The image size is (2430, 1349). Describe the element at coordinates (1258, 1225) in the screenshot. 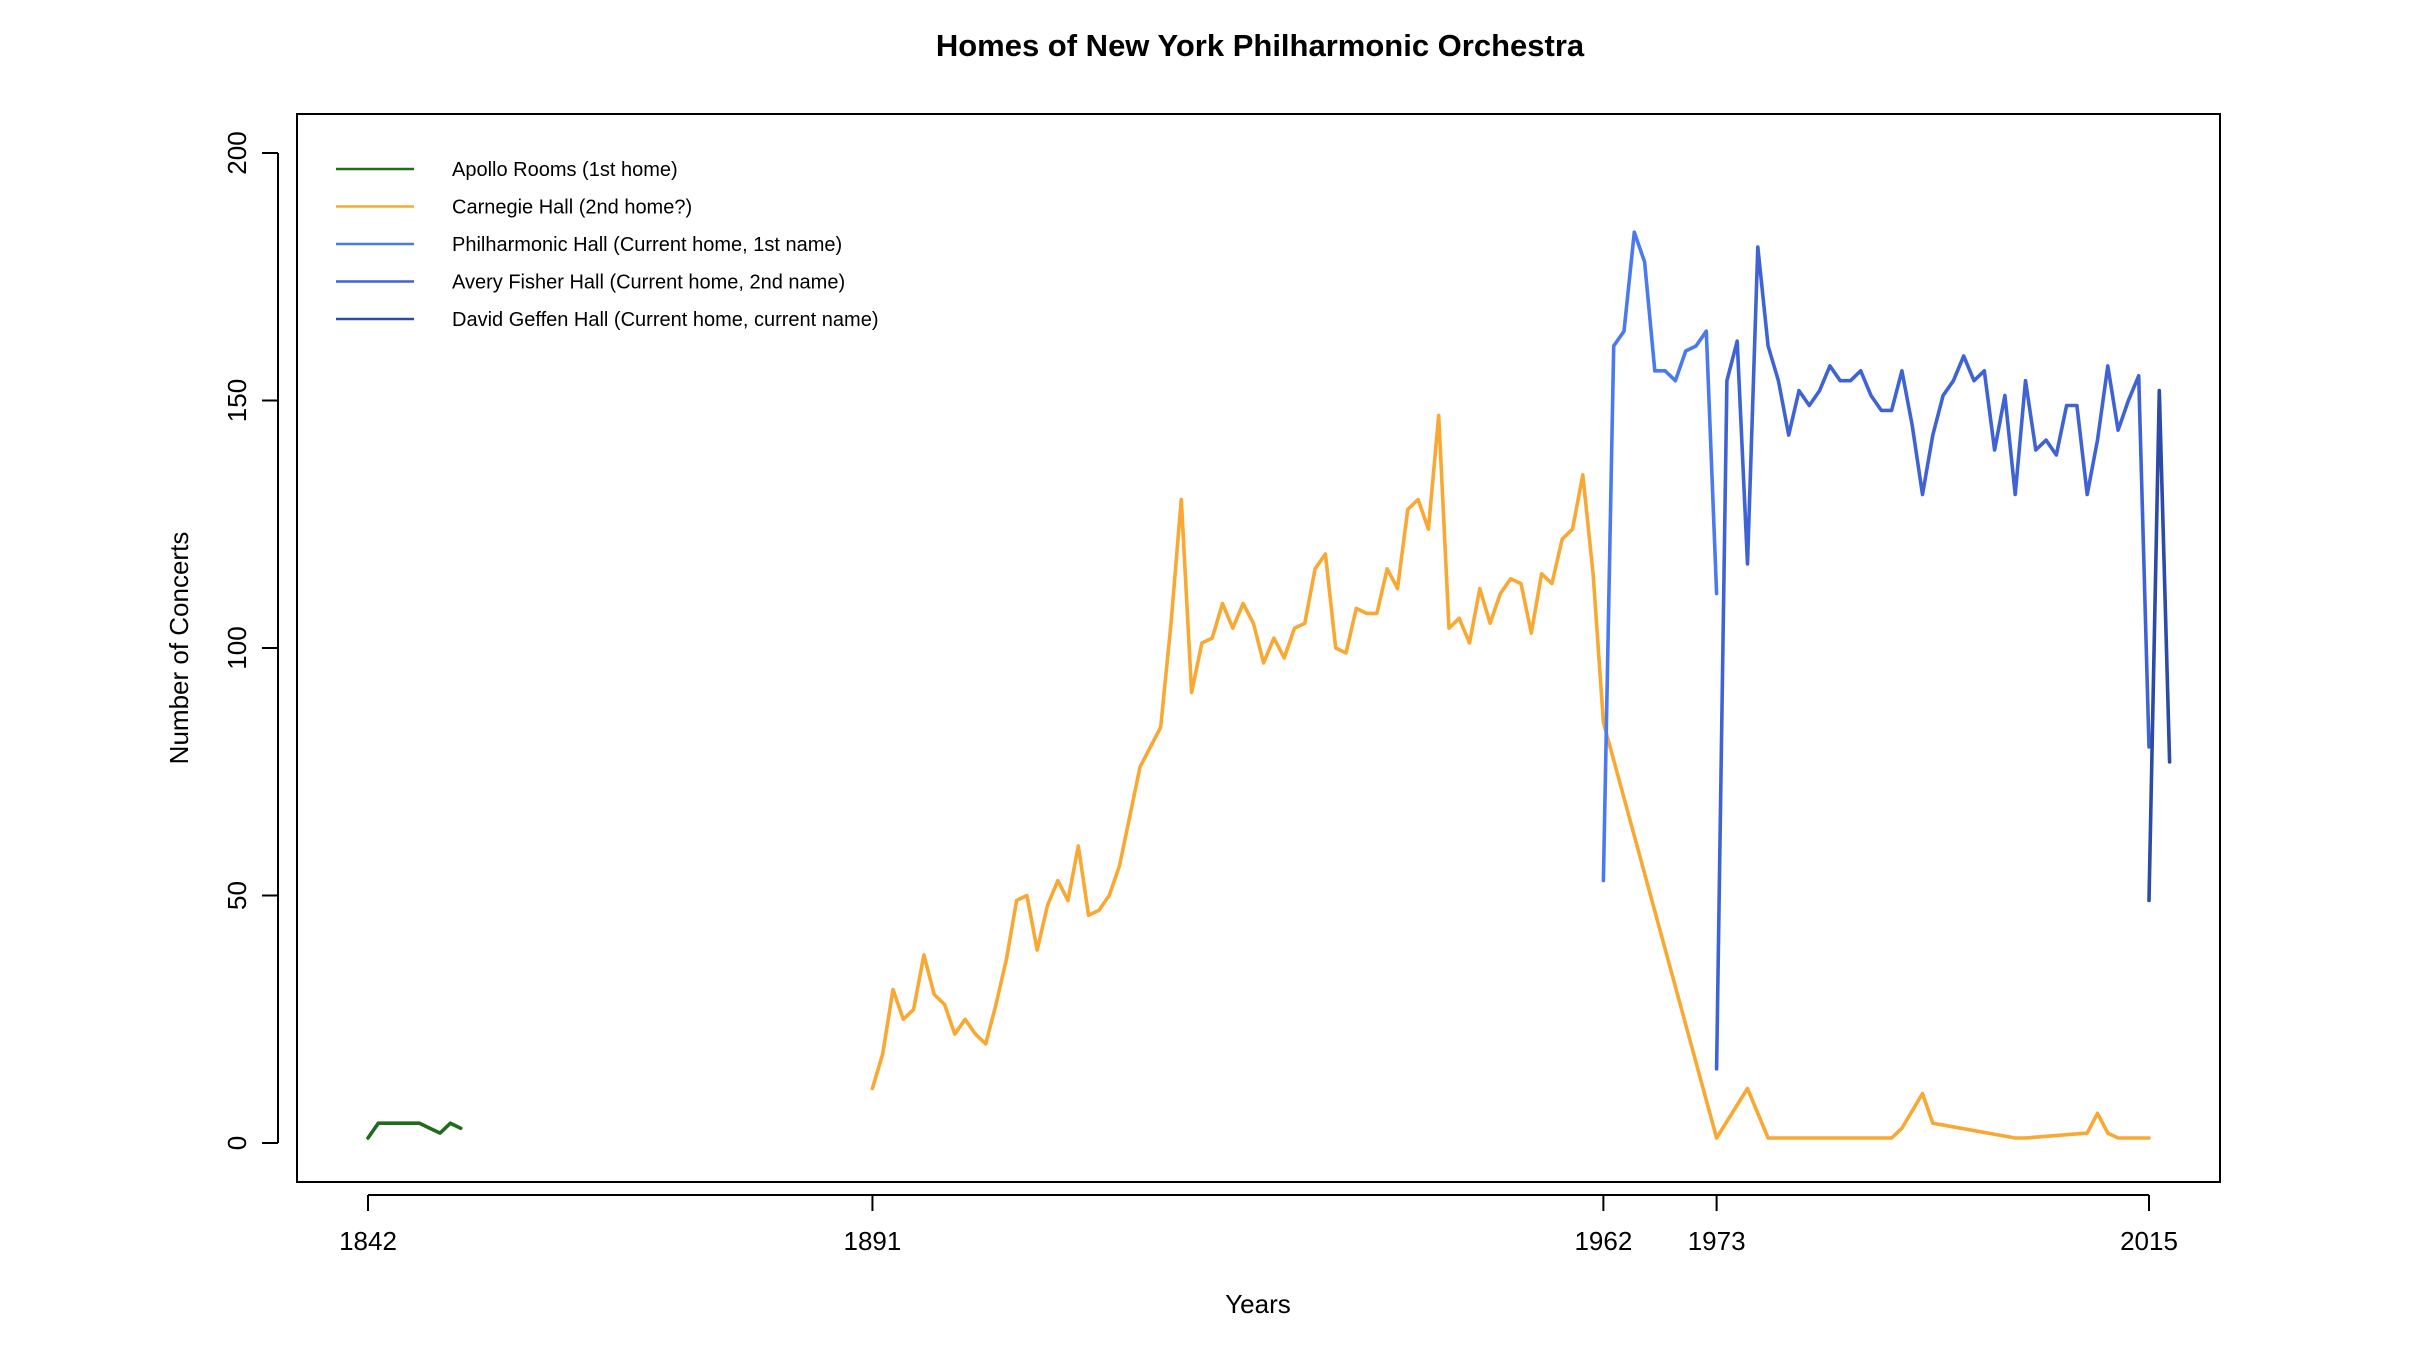

I see `x-axis: 1842 1891 1962 1973 2015` at that location.